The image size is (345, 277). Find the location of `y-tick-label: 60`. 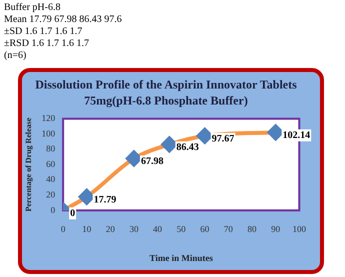

y-tick-label: 60 is located at coordinates (51, 163).